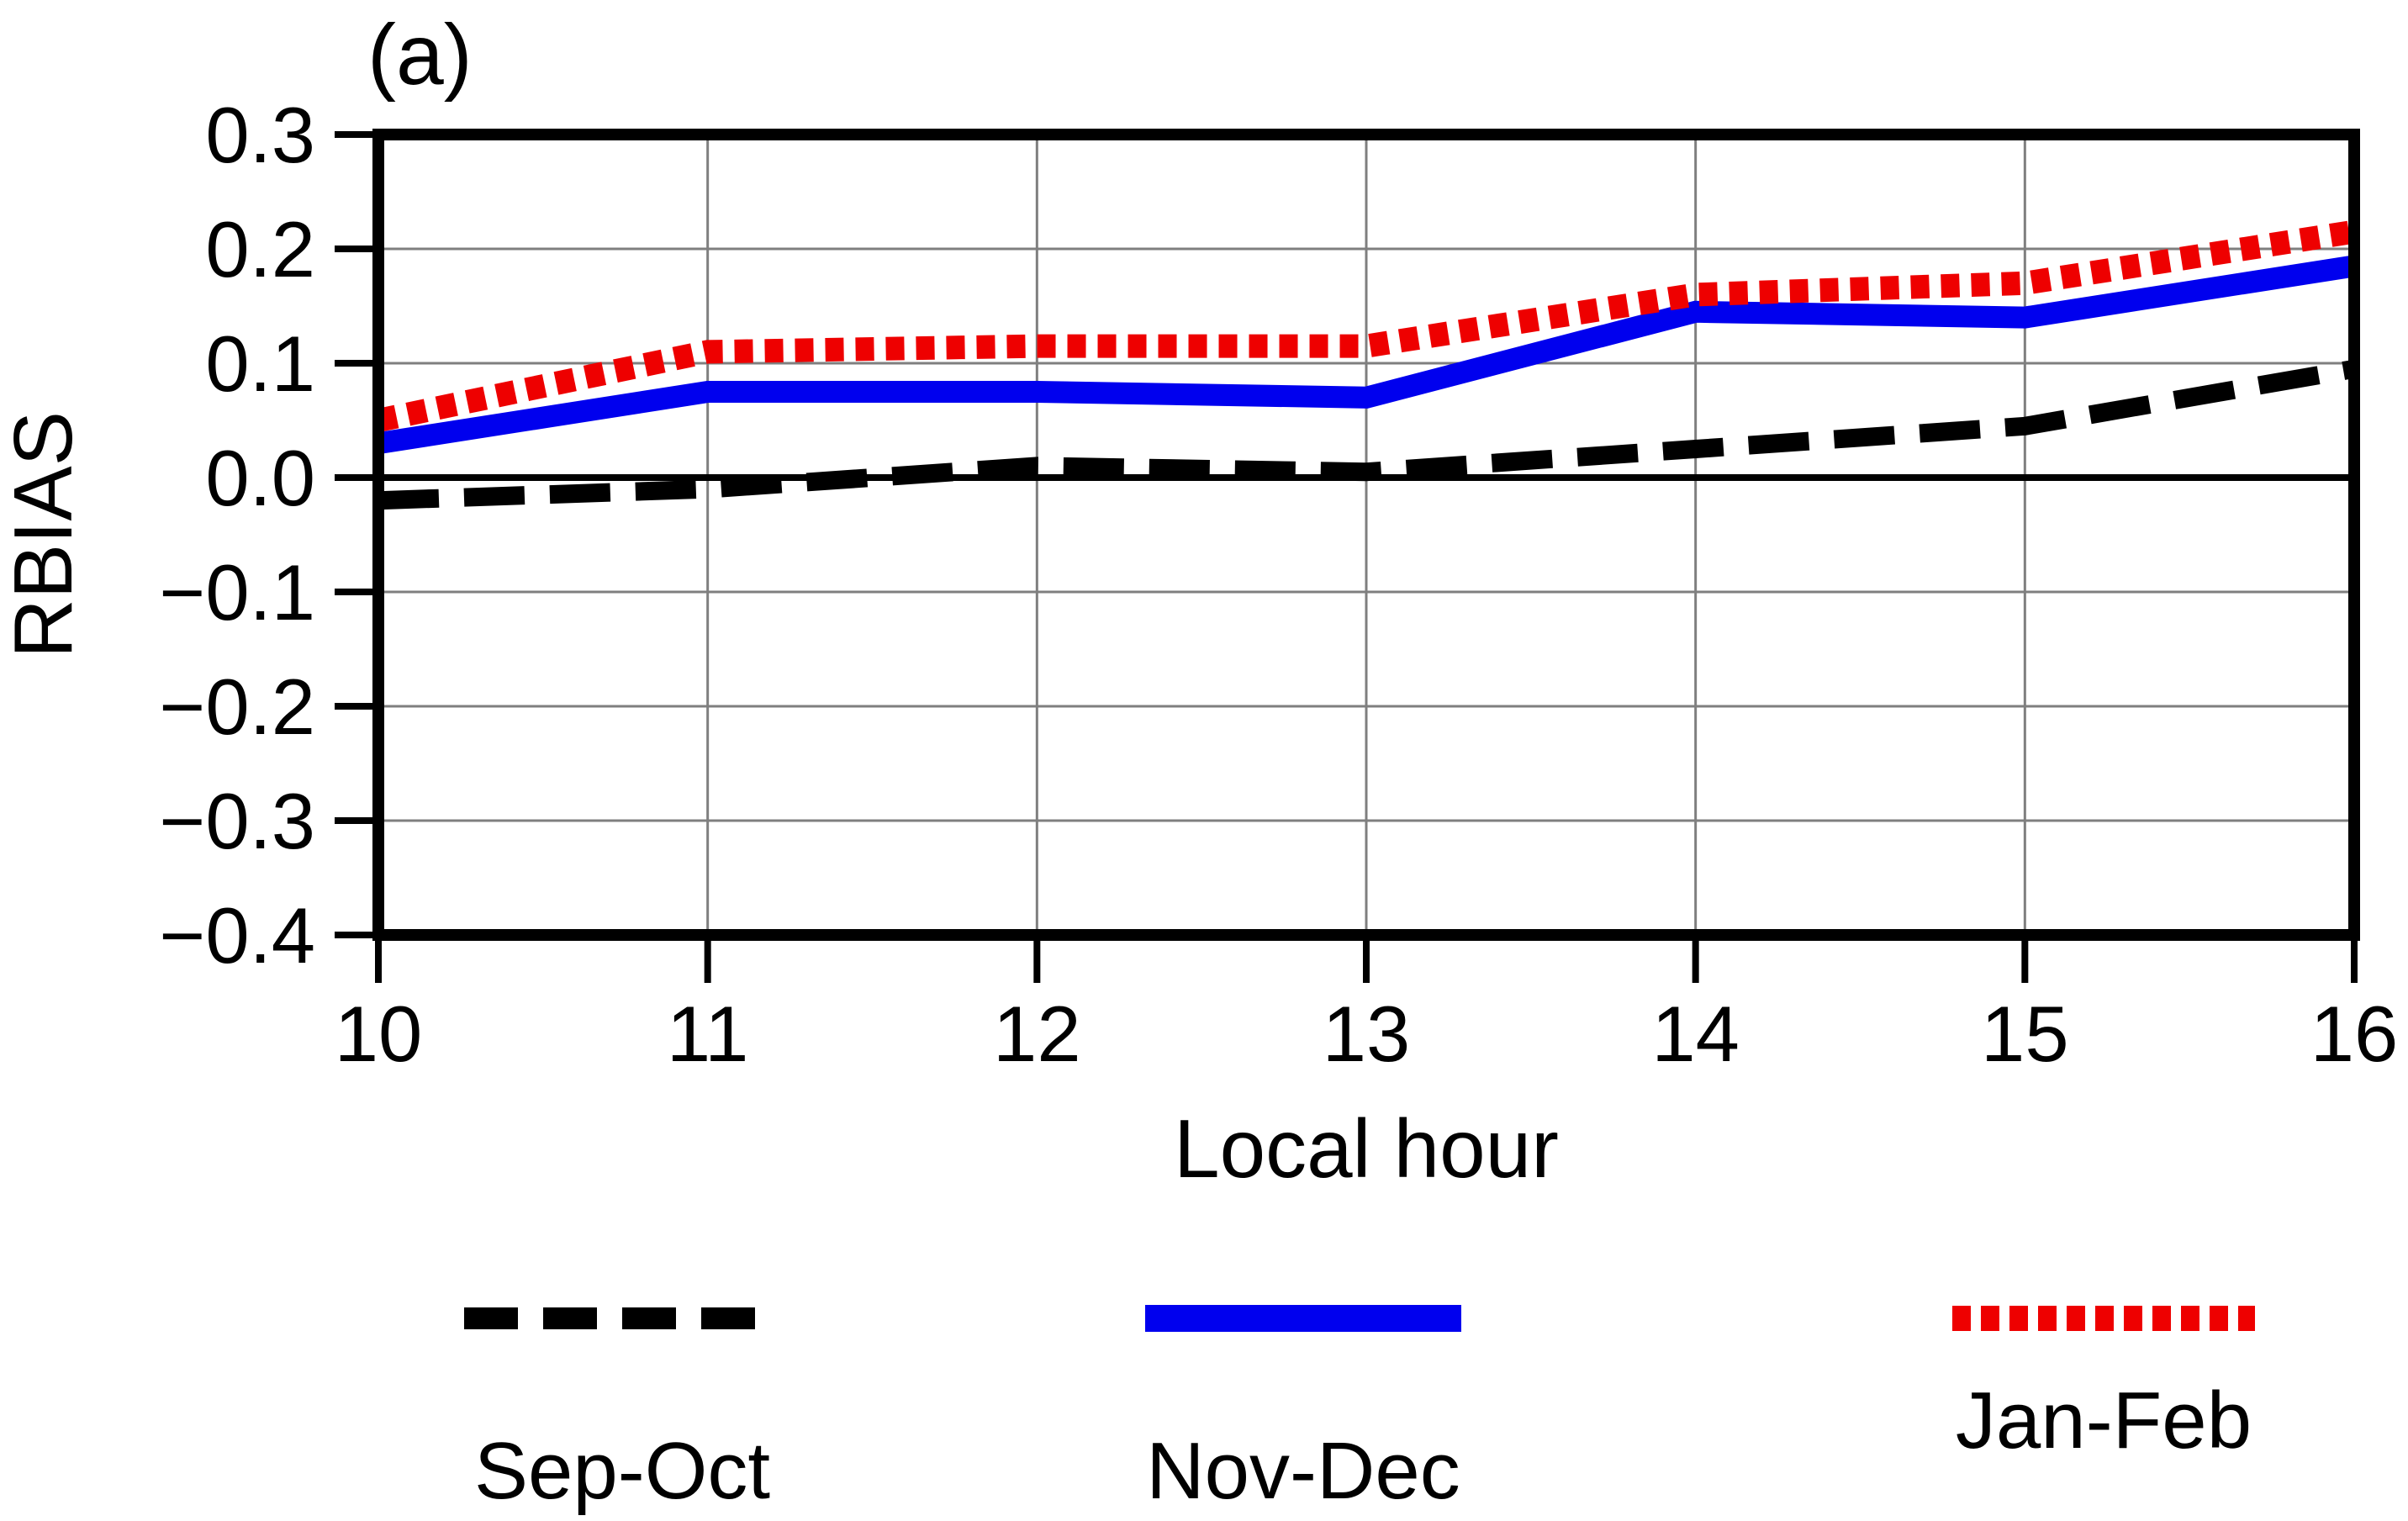 Image resolution: width=2408 pixels, height=1521 pixels. I want to click on legend-item-nov-dec: Nov-Dec, so click(1303, 1410).